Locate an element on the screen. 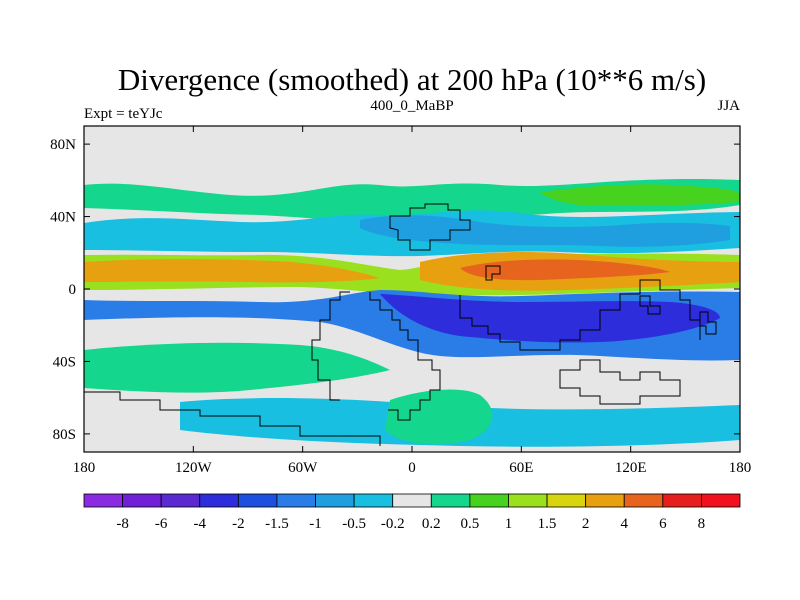  y-tick-label: 40S is located at coordinates (64, 362).